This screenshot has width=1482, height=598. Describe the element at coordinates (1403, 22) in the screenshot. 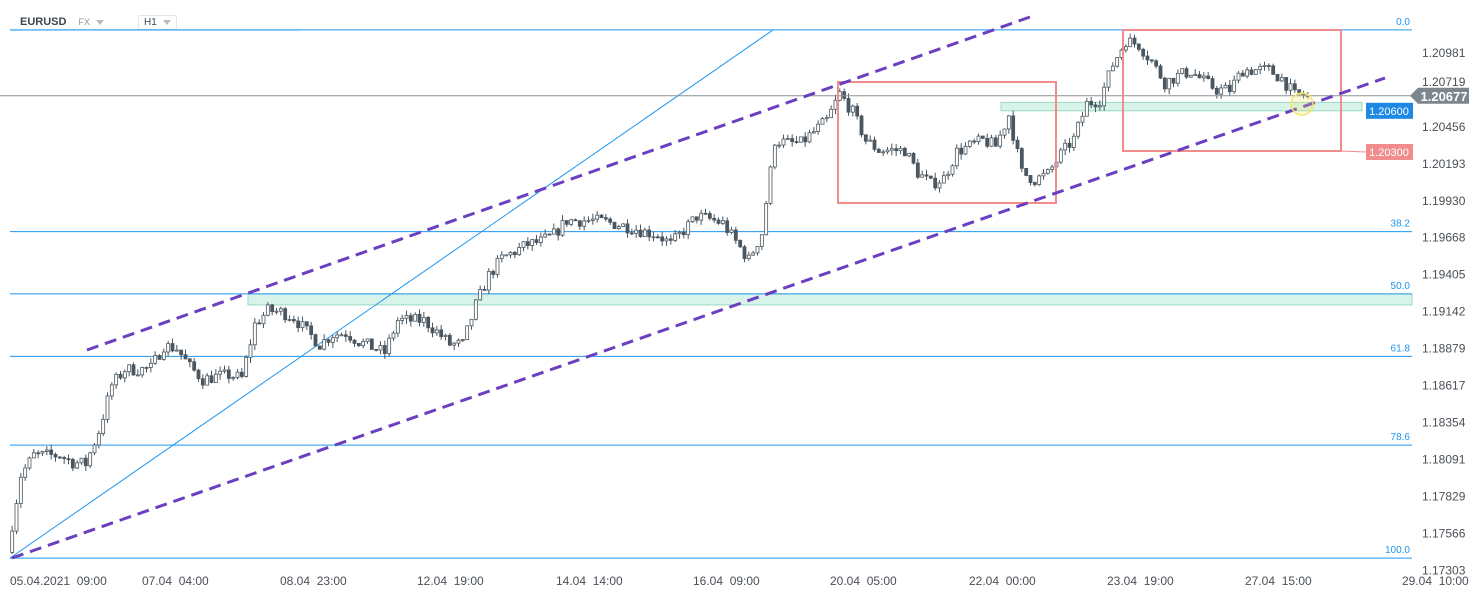

I see `fib-level-label: 0.0` at that location.